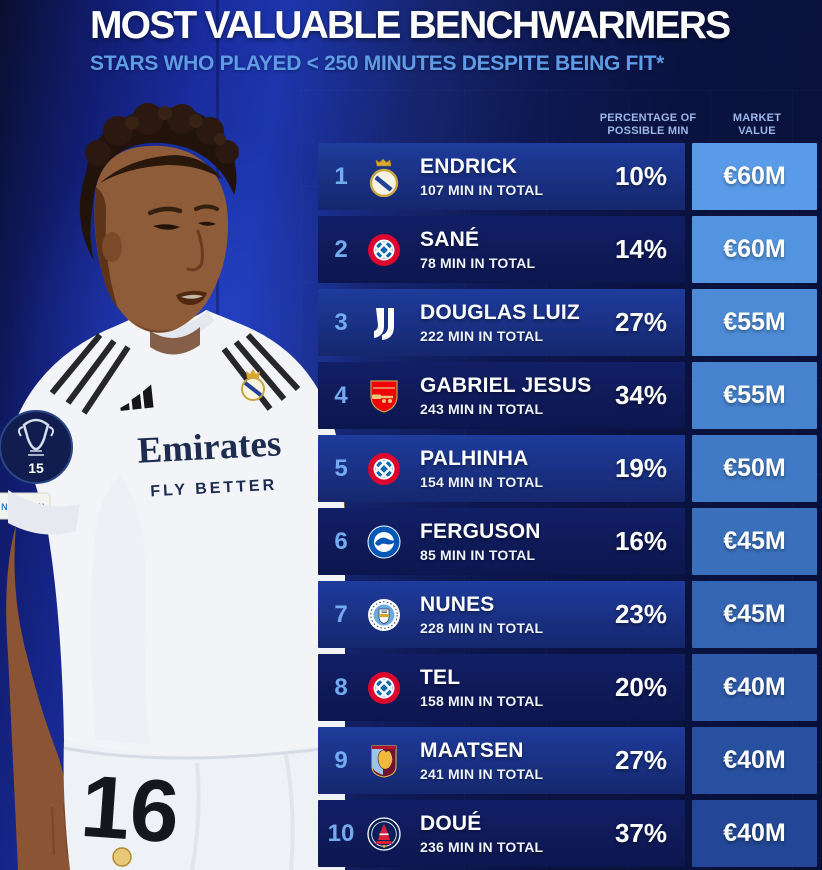  I want to click on player-minutes: 241 MIN IN TOTAL, so click(482, 773).